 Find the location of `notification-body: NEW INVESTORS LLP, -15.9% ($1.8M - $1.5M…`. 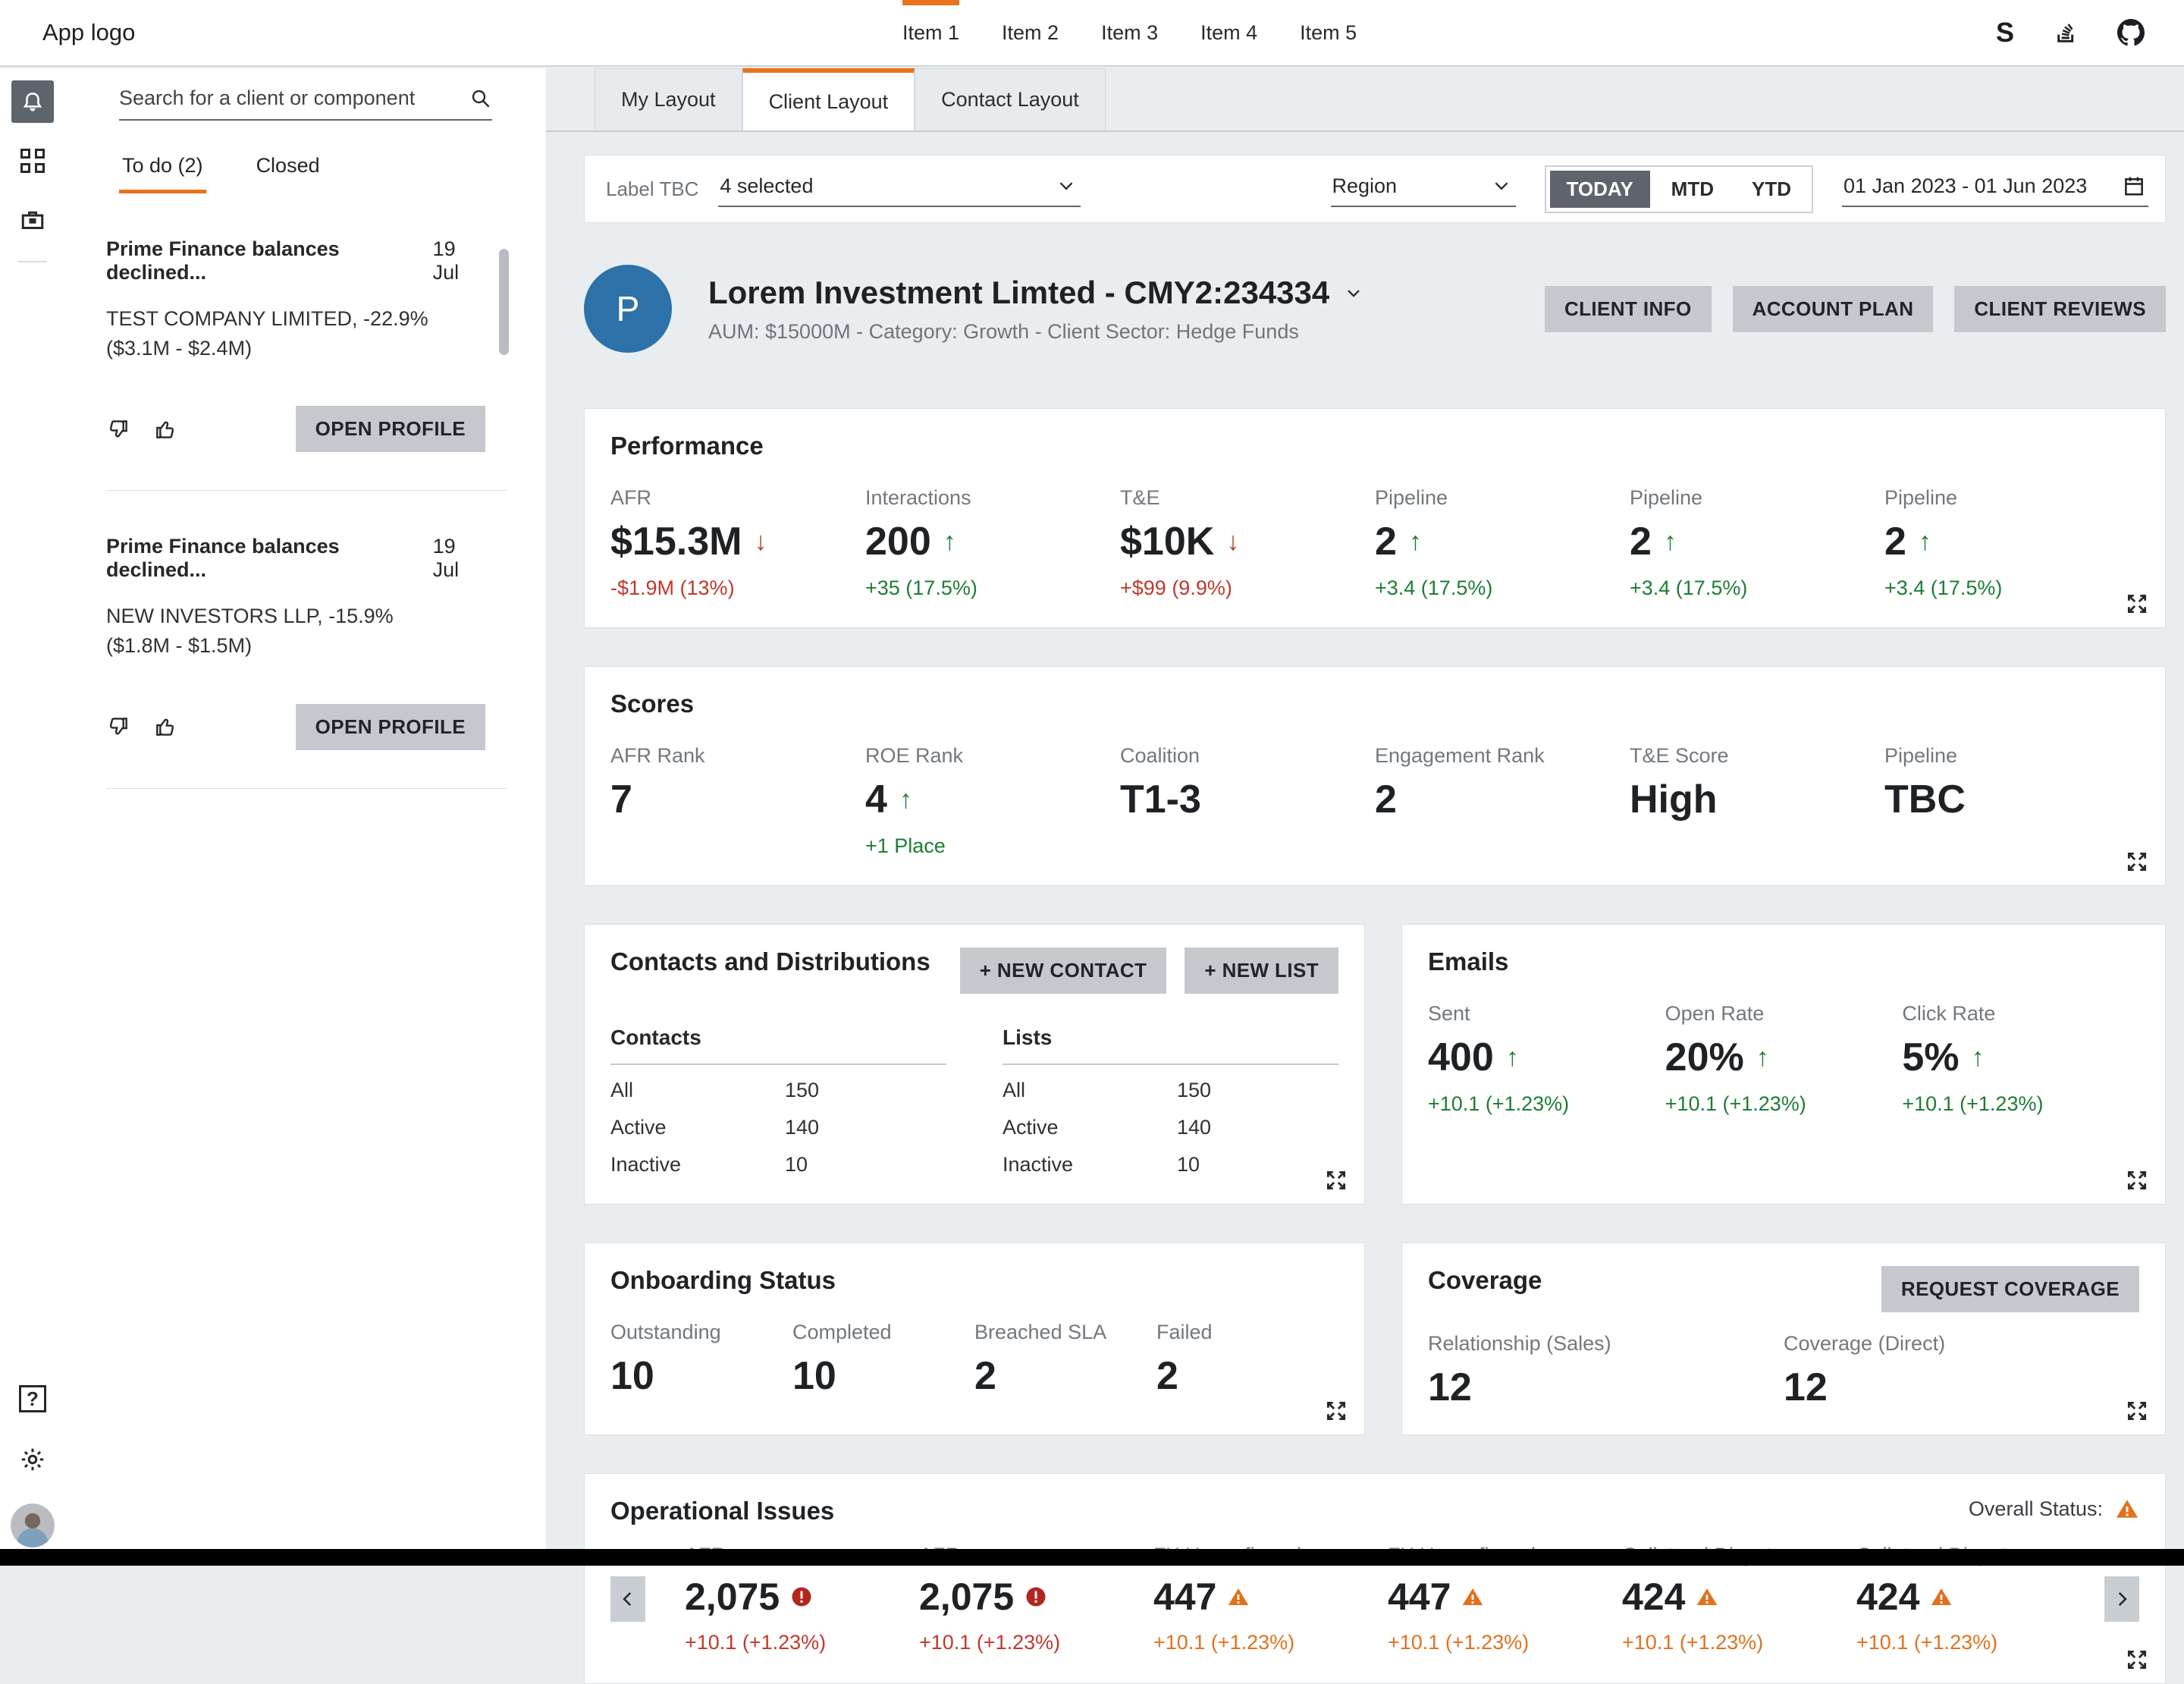

notification-body: NEW INVESTORS LLP, -15.9% ($1.8M - $1.5M… is located at coordinates (250, 631).